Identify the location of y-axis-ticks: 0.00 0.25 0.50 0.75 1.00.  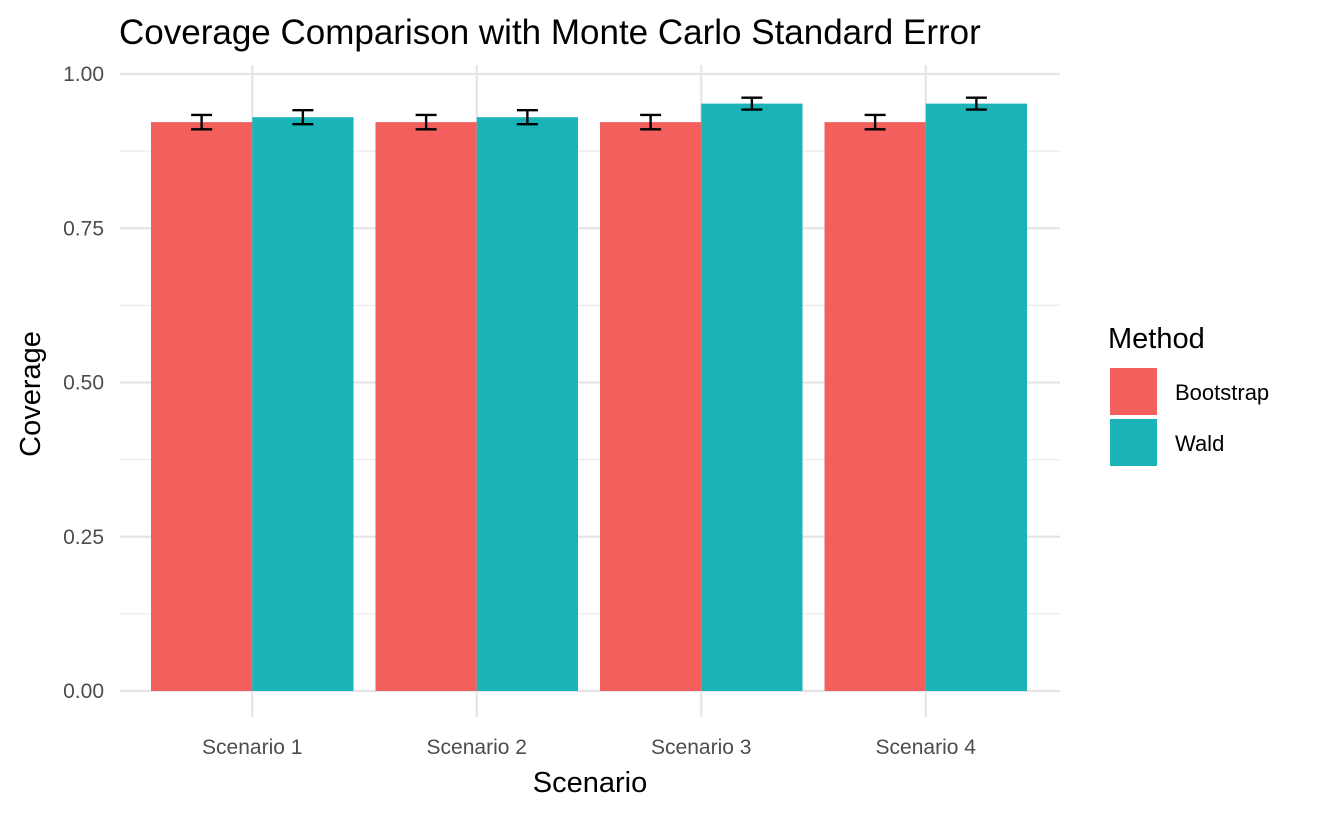
(83, 383).